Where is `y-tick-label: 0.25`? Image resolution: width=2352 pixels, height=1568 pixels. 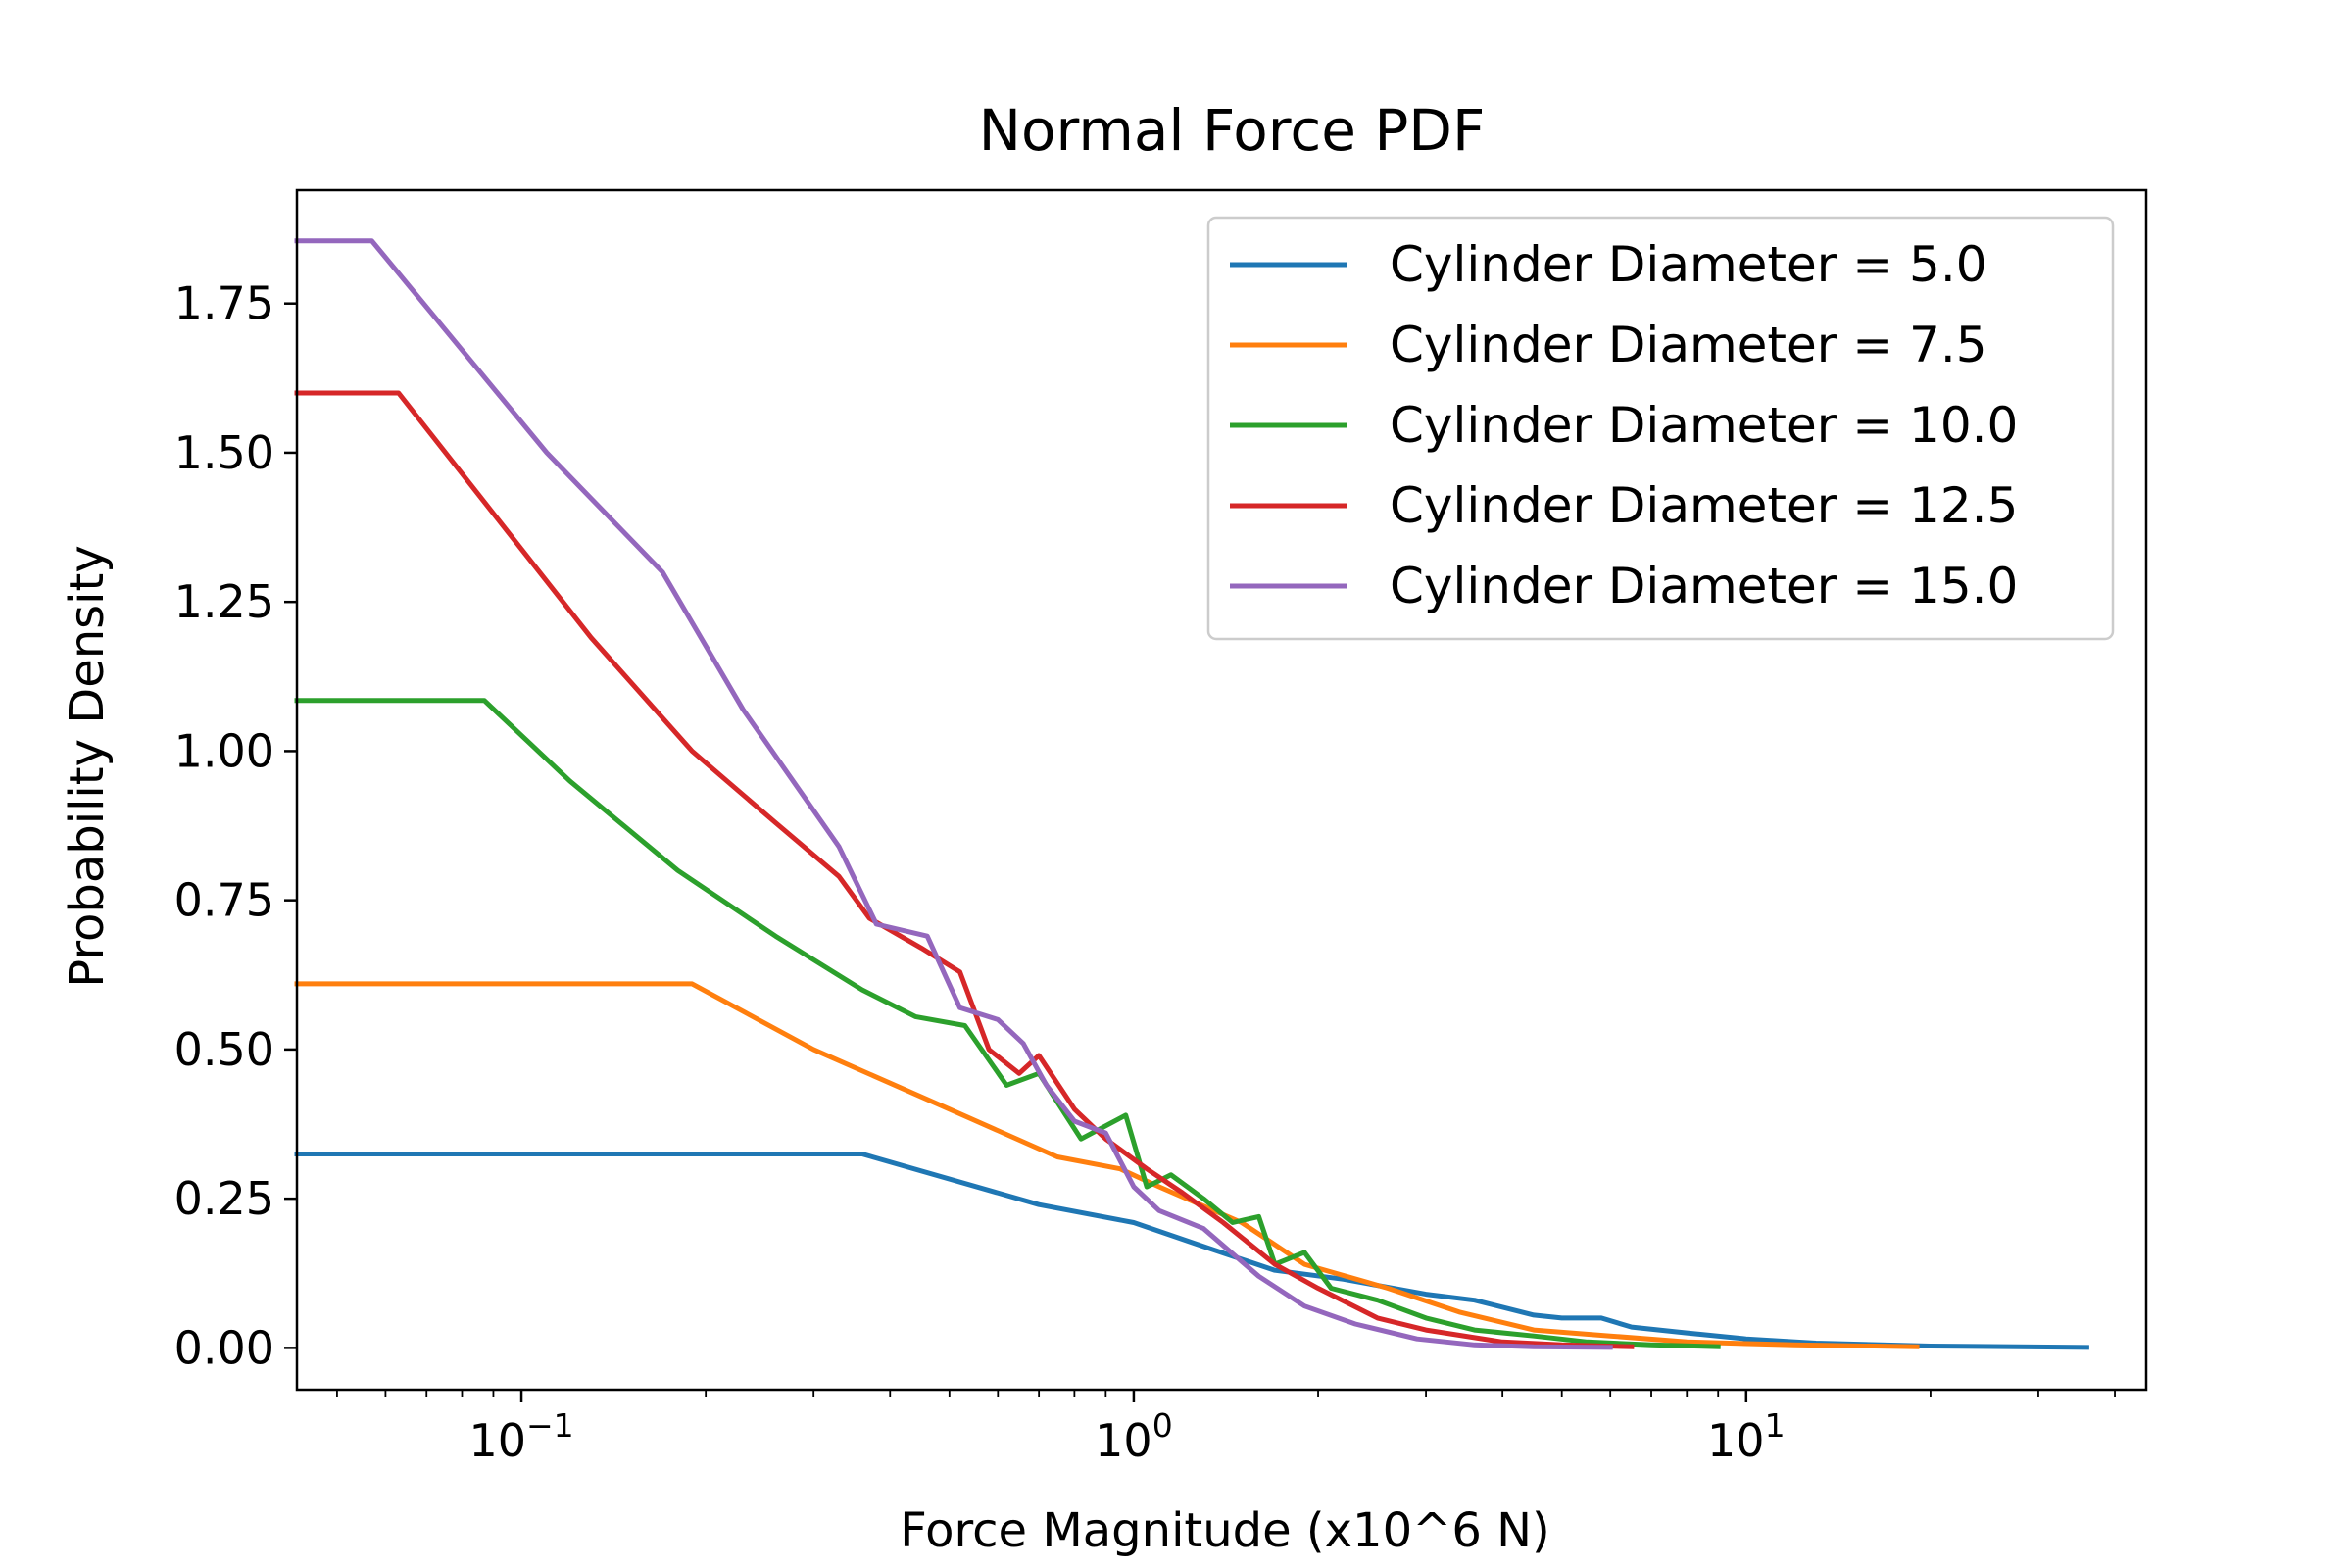
y-tick-label: 0.25 is located at coordinates (224, 1198).